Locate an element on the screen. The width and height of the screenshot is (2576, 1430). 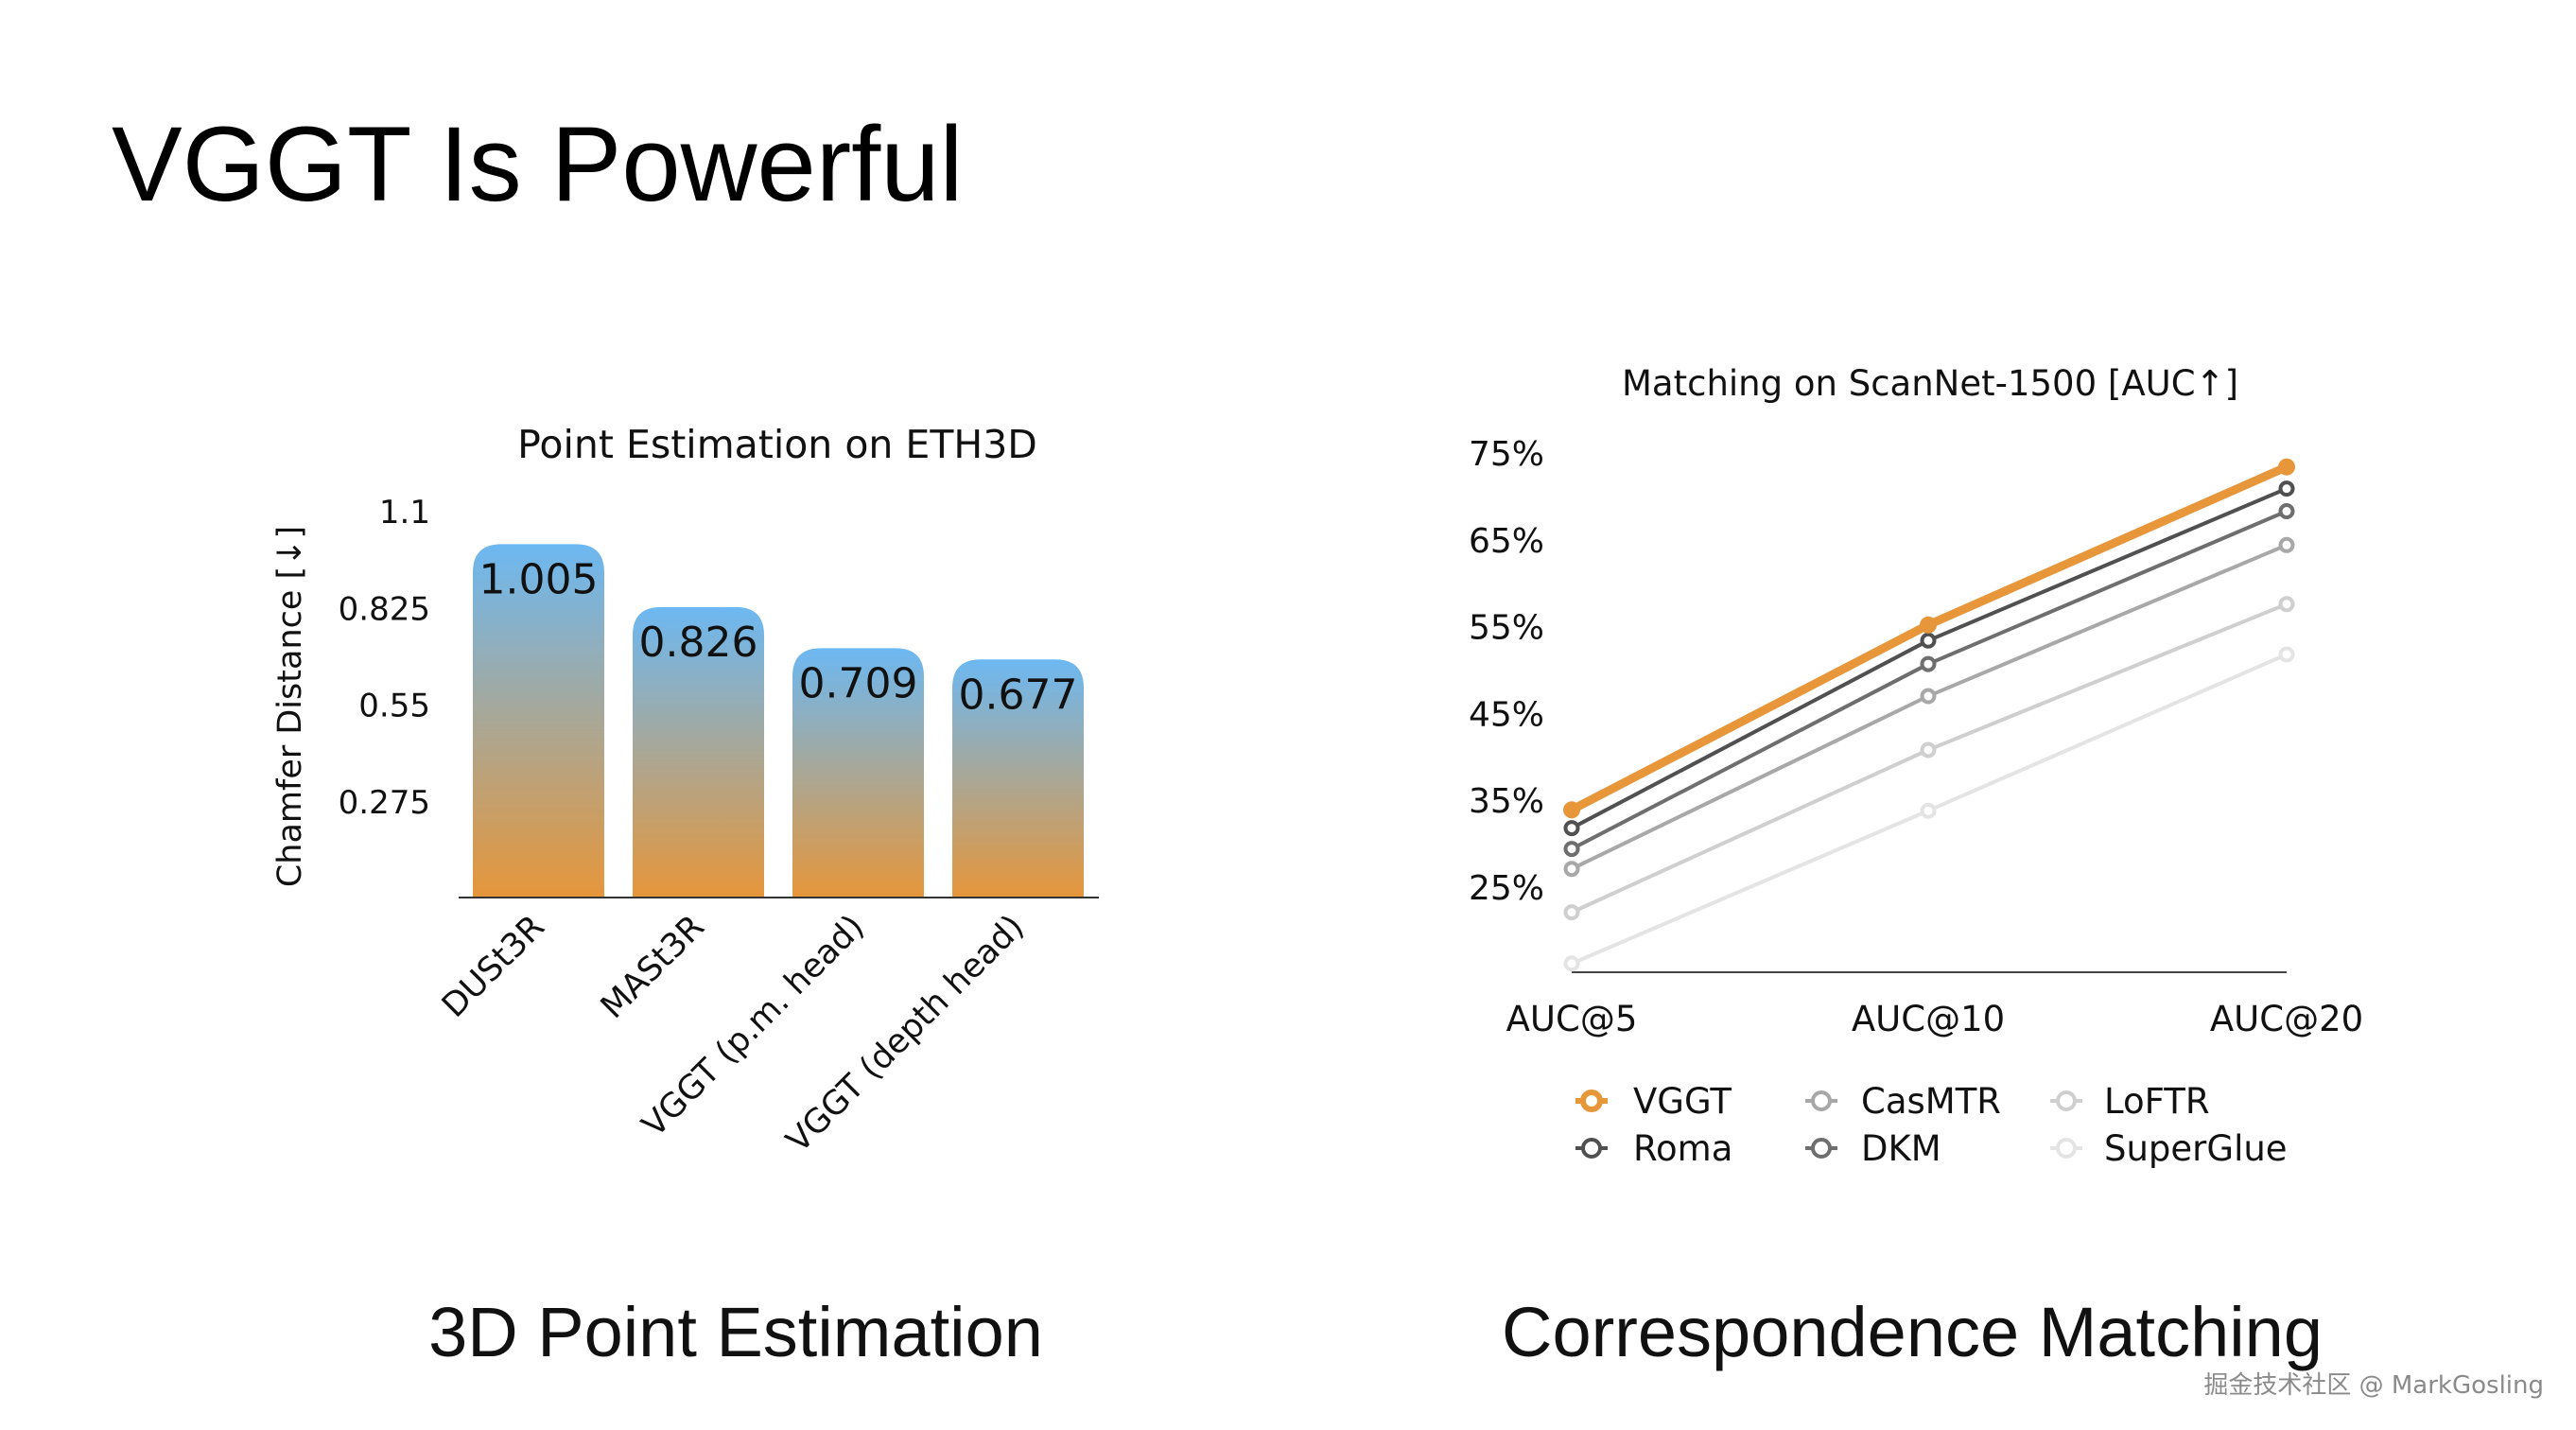
legend-label: CasMTR is located at coordinates (1931, 1101).